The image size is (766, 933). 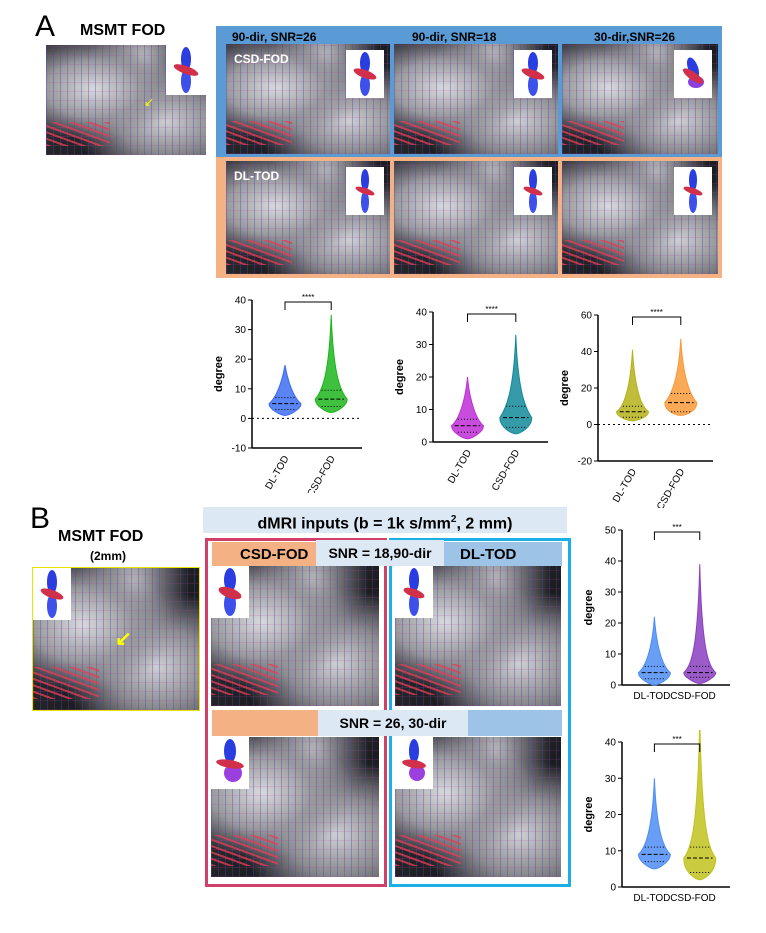 What do you see at coordinates (261, 59) in the screenshot?
I see `row-label-csd: CSD-FOD` at bounding box center [261, 59].